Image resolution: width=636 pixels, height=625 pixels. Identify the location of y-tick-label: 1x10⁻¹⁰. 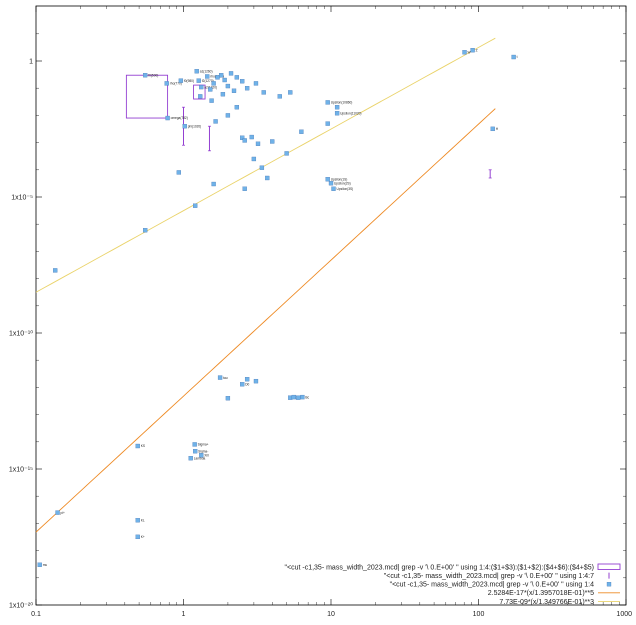
(21, 334).